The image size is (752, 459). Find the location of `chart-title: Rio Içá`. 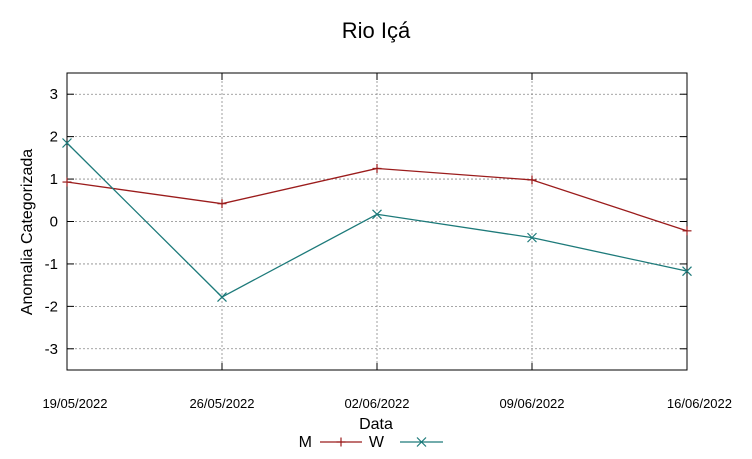

chart-title: Rio Içá is located at coordinates (376, 30).